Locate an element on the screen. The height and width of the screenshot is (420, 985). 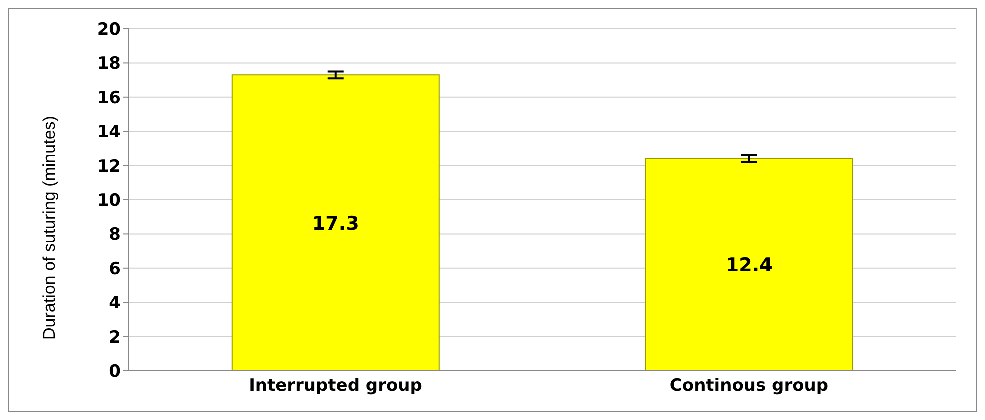
x-tick-label: Continous group is located at coordinates (749, 386).